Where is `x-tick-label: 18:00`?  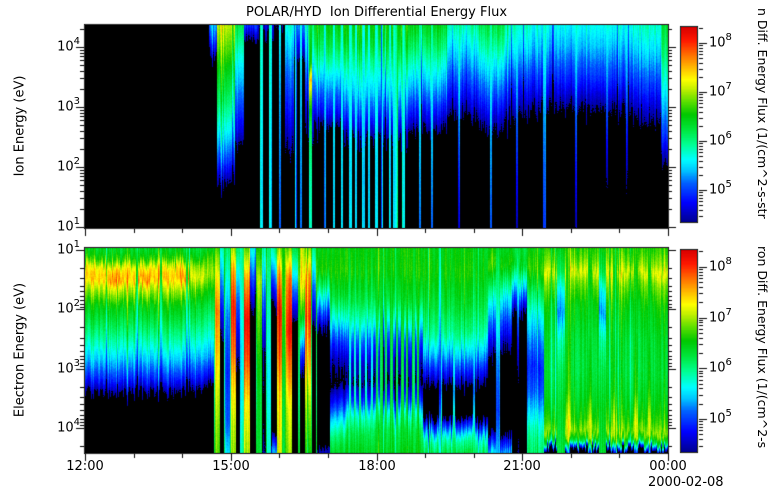 x-tick-label: 18:00 is located at coordinates (377, 466).